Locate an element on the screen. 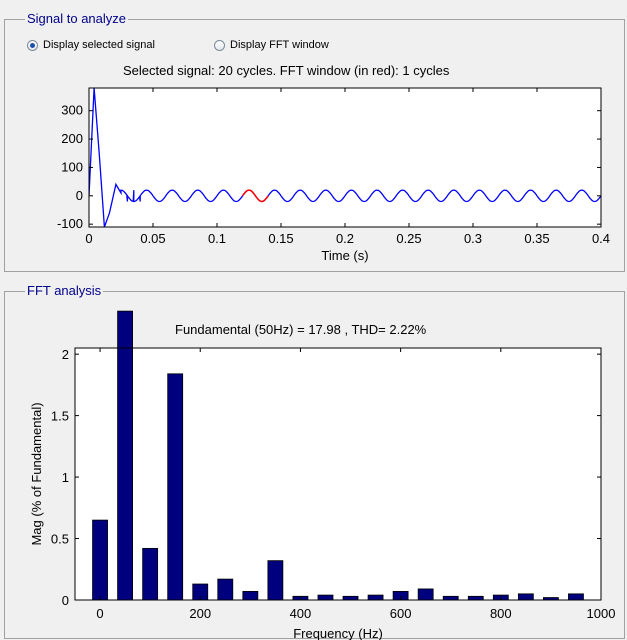 This screenshot has width=627, height=640. time-x-tick-label: 0.2 is located at coordinates (345, 238).